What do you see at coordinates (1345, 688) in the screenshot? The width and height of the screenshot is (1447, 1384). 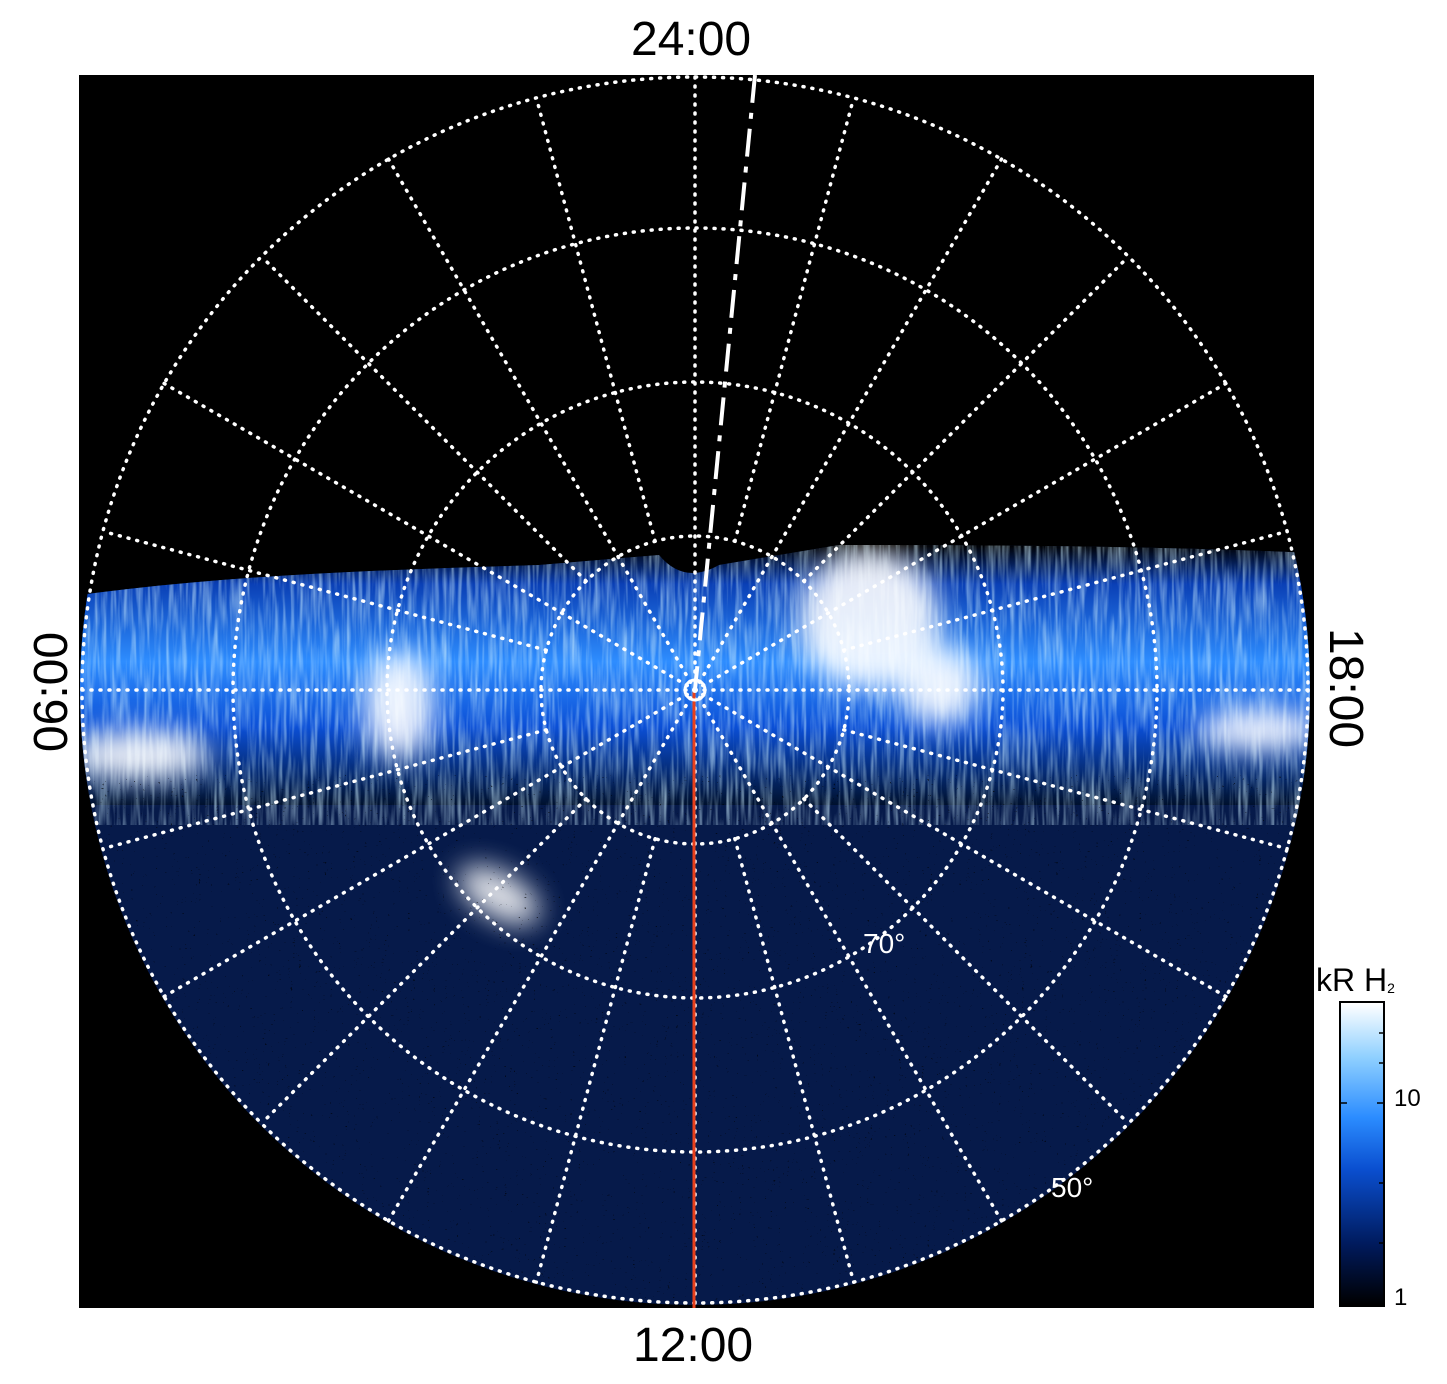 I see `local-time-label-dusk: 18:00` at bounding box center [1345, 688].